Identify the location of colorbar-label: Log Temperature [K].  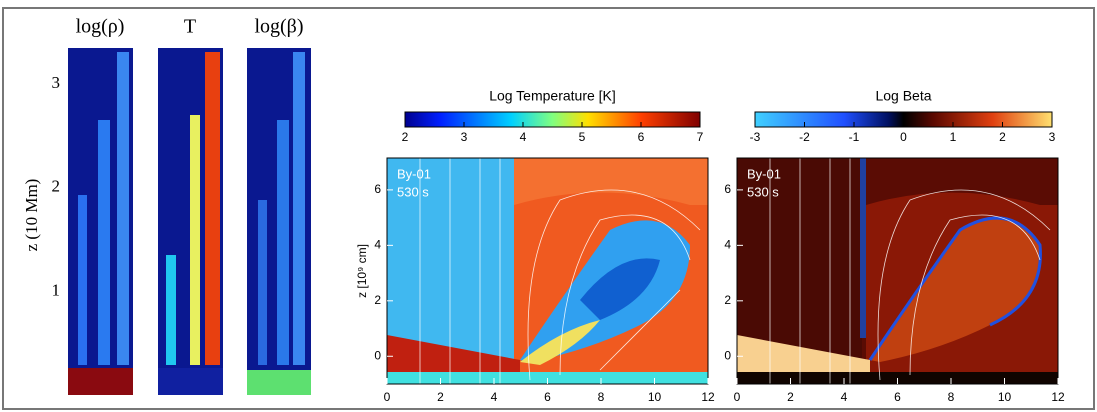
(552, 96).